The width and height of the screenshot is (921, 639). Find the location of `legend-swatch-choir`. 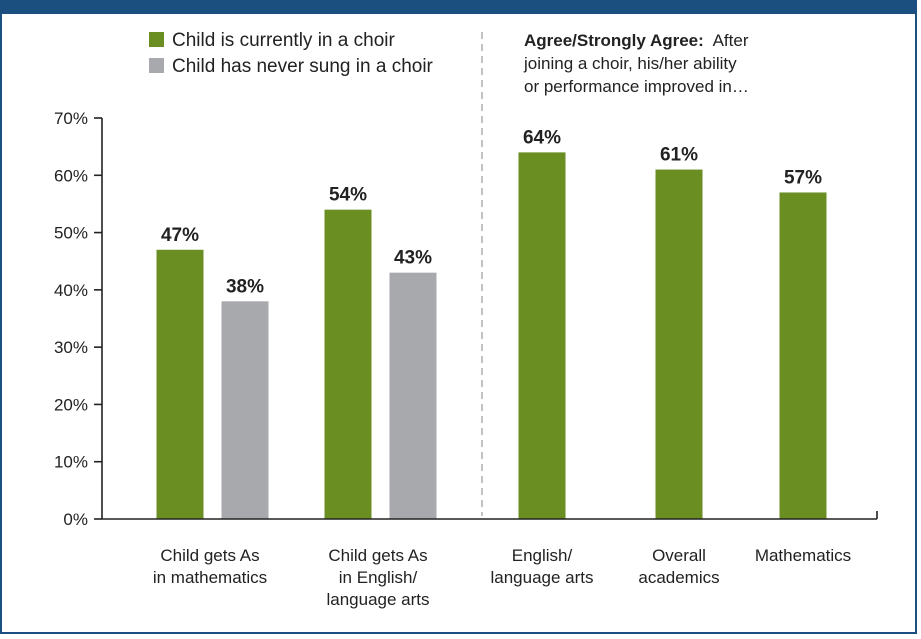

legend-swatch-choir is located at coordinates (156, 39).